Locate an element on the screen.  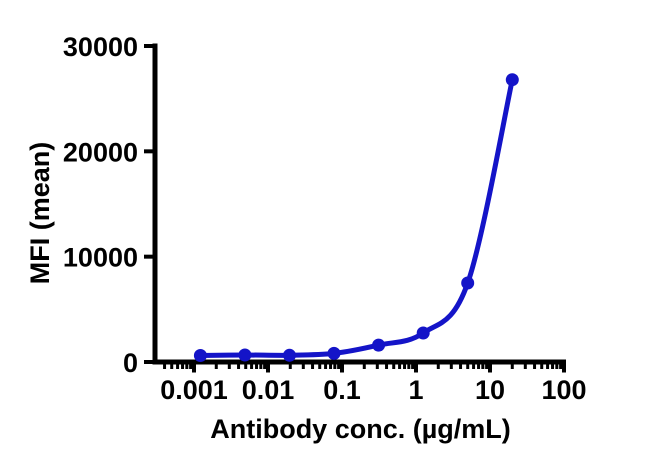
y-tick-label: 10000 is located at coordinates (100, 258).